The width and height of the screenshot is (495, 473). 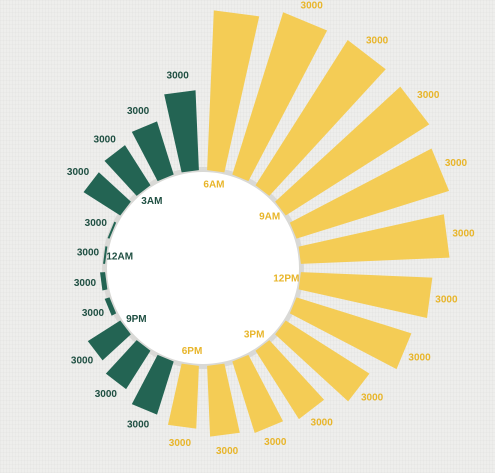 I want to click on value-label-7am: 3000, so click(x=312, y=5).